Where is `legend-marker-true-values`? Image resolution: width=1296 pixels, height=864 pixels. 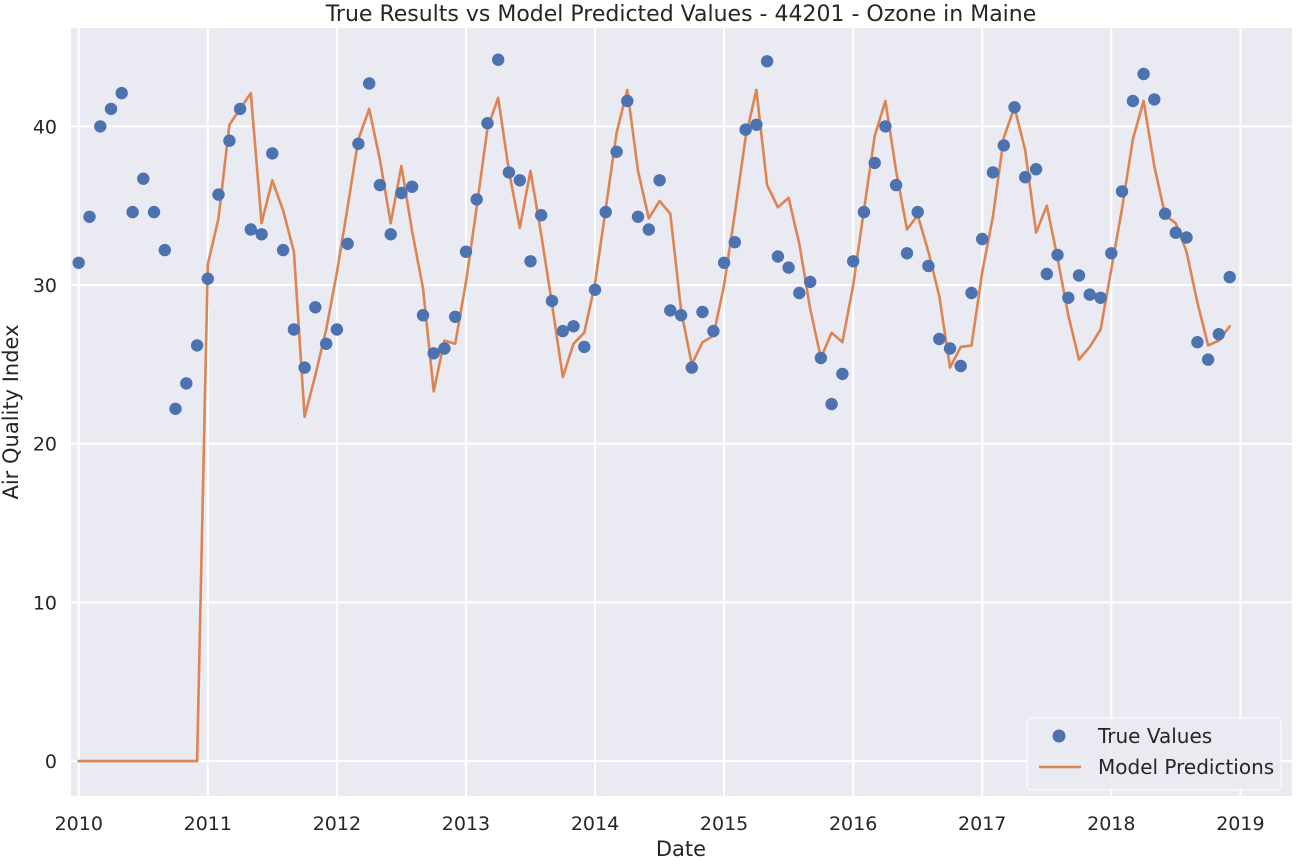 legend-marker-true-values is located at coordinates (1059, 736).